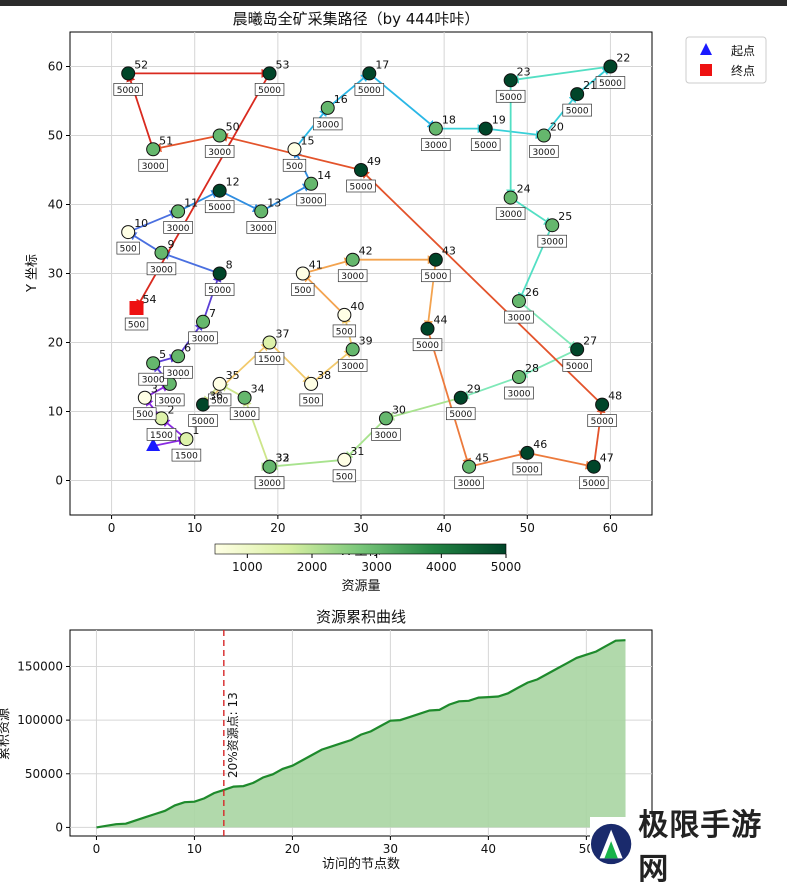  I want to click on node-id-label: 40, so click(357, 306).